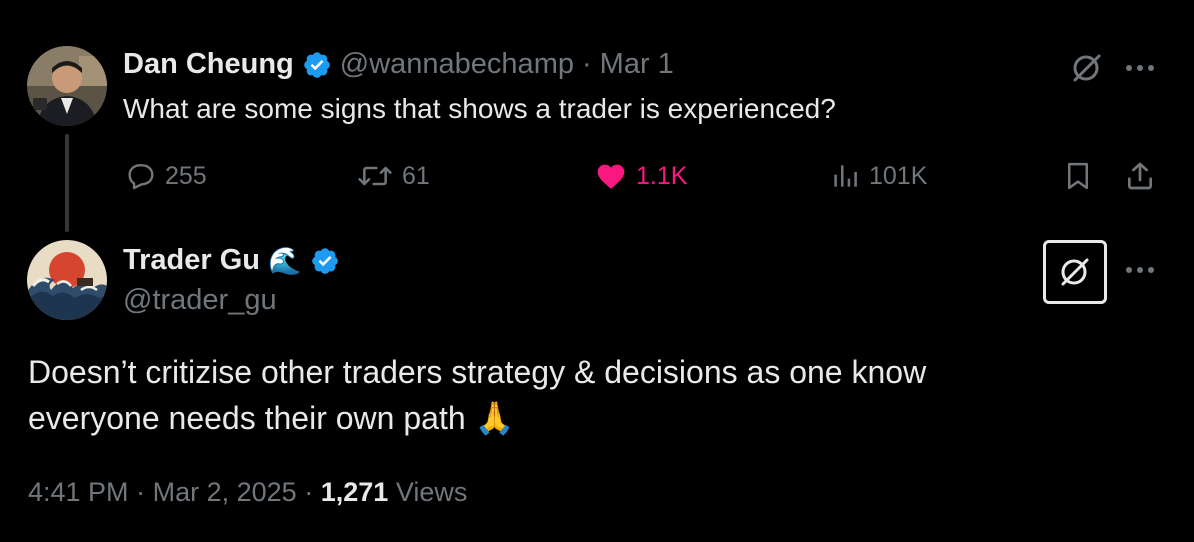 The height and width of the screenshot is (542, 1194). I want to click on reply-author-handle: @trader_gu, so click(200, 300).